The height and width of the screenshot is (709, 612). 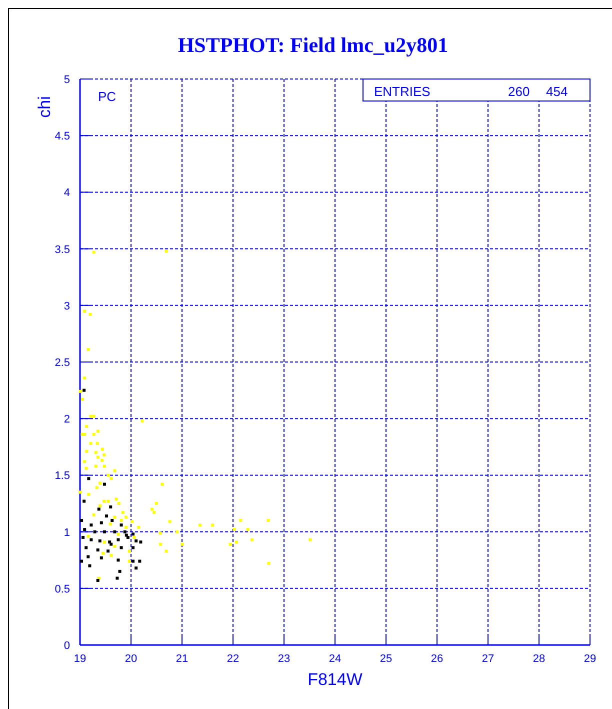 What do you see at coordinates (62, 250) in the screenshot?
I see `y-tick-label: 3.5` at bounding box center [62, 250].